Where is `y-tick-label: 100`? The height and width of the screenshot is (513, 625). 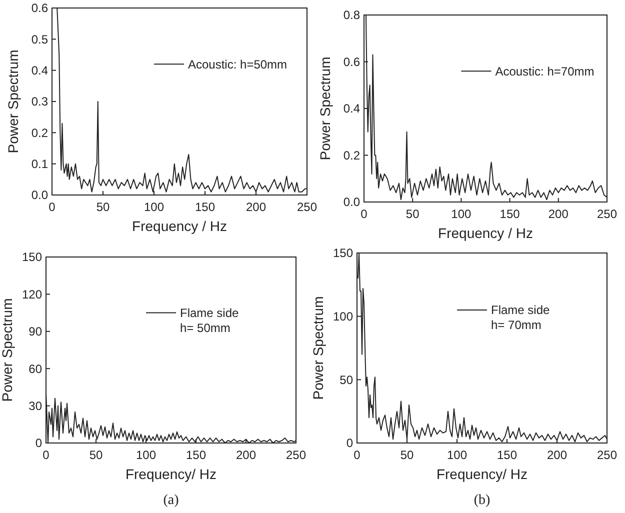
y-tick-label: 100 is located at coordinates (343, 317).